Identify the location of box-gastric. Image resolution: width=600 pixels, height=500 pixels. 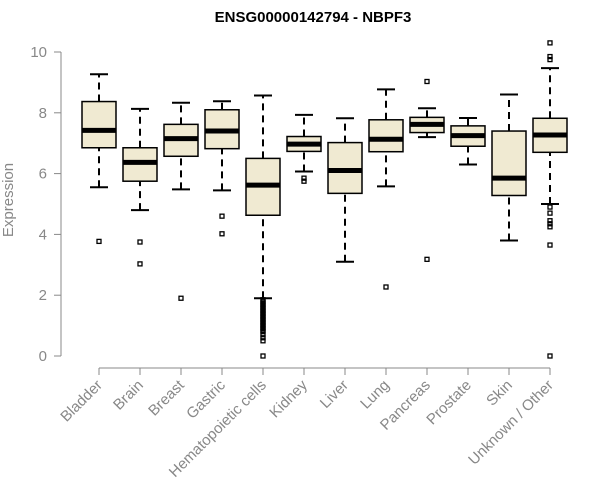
(222, 168).